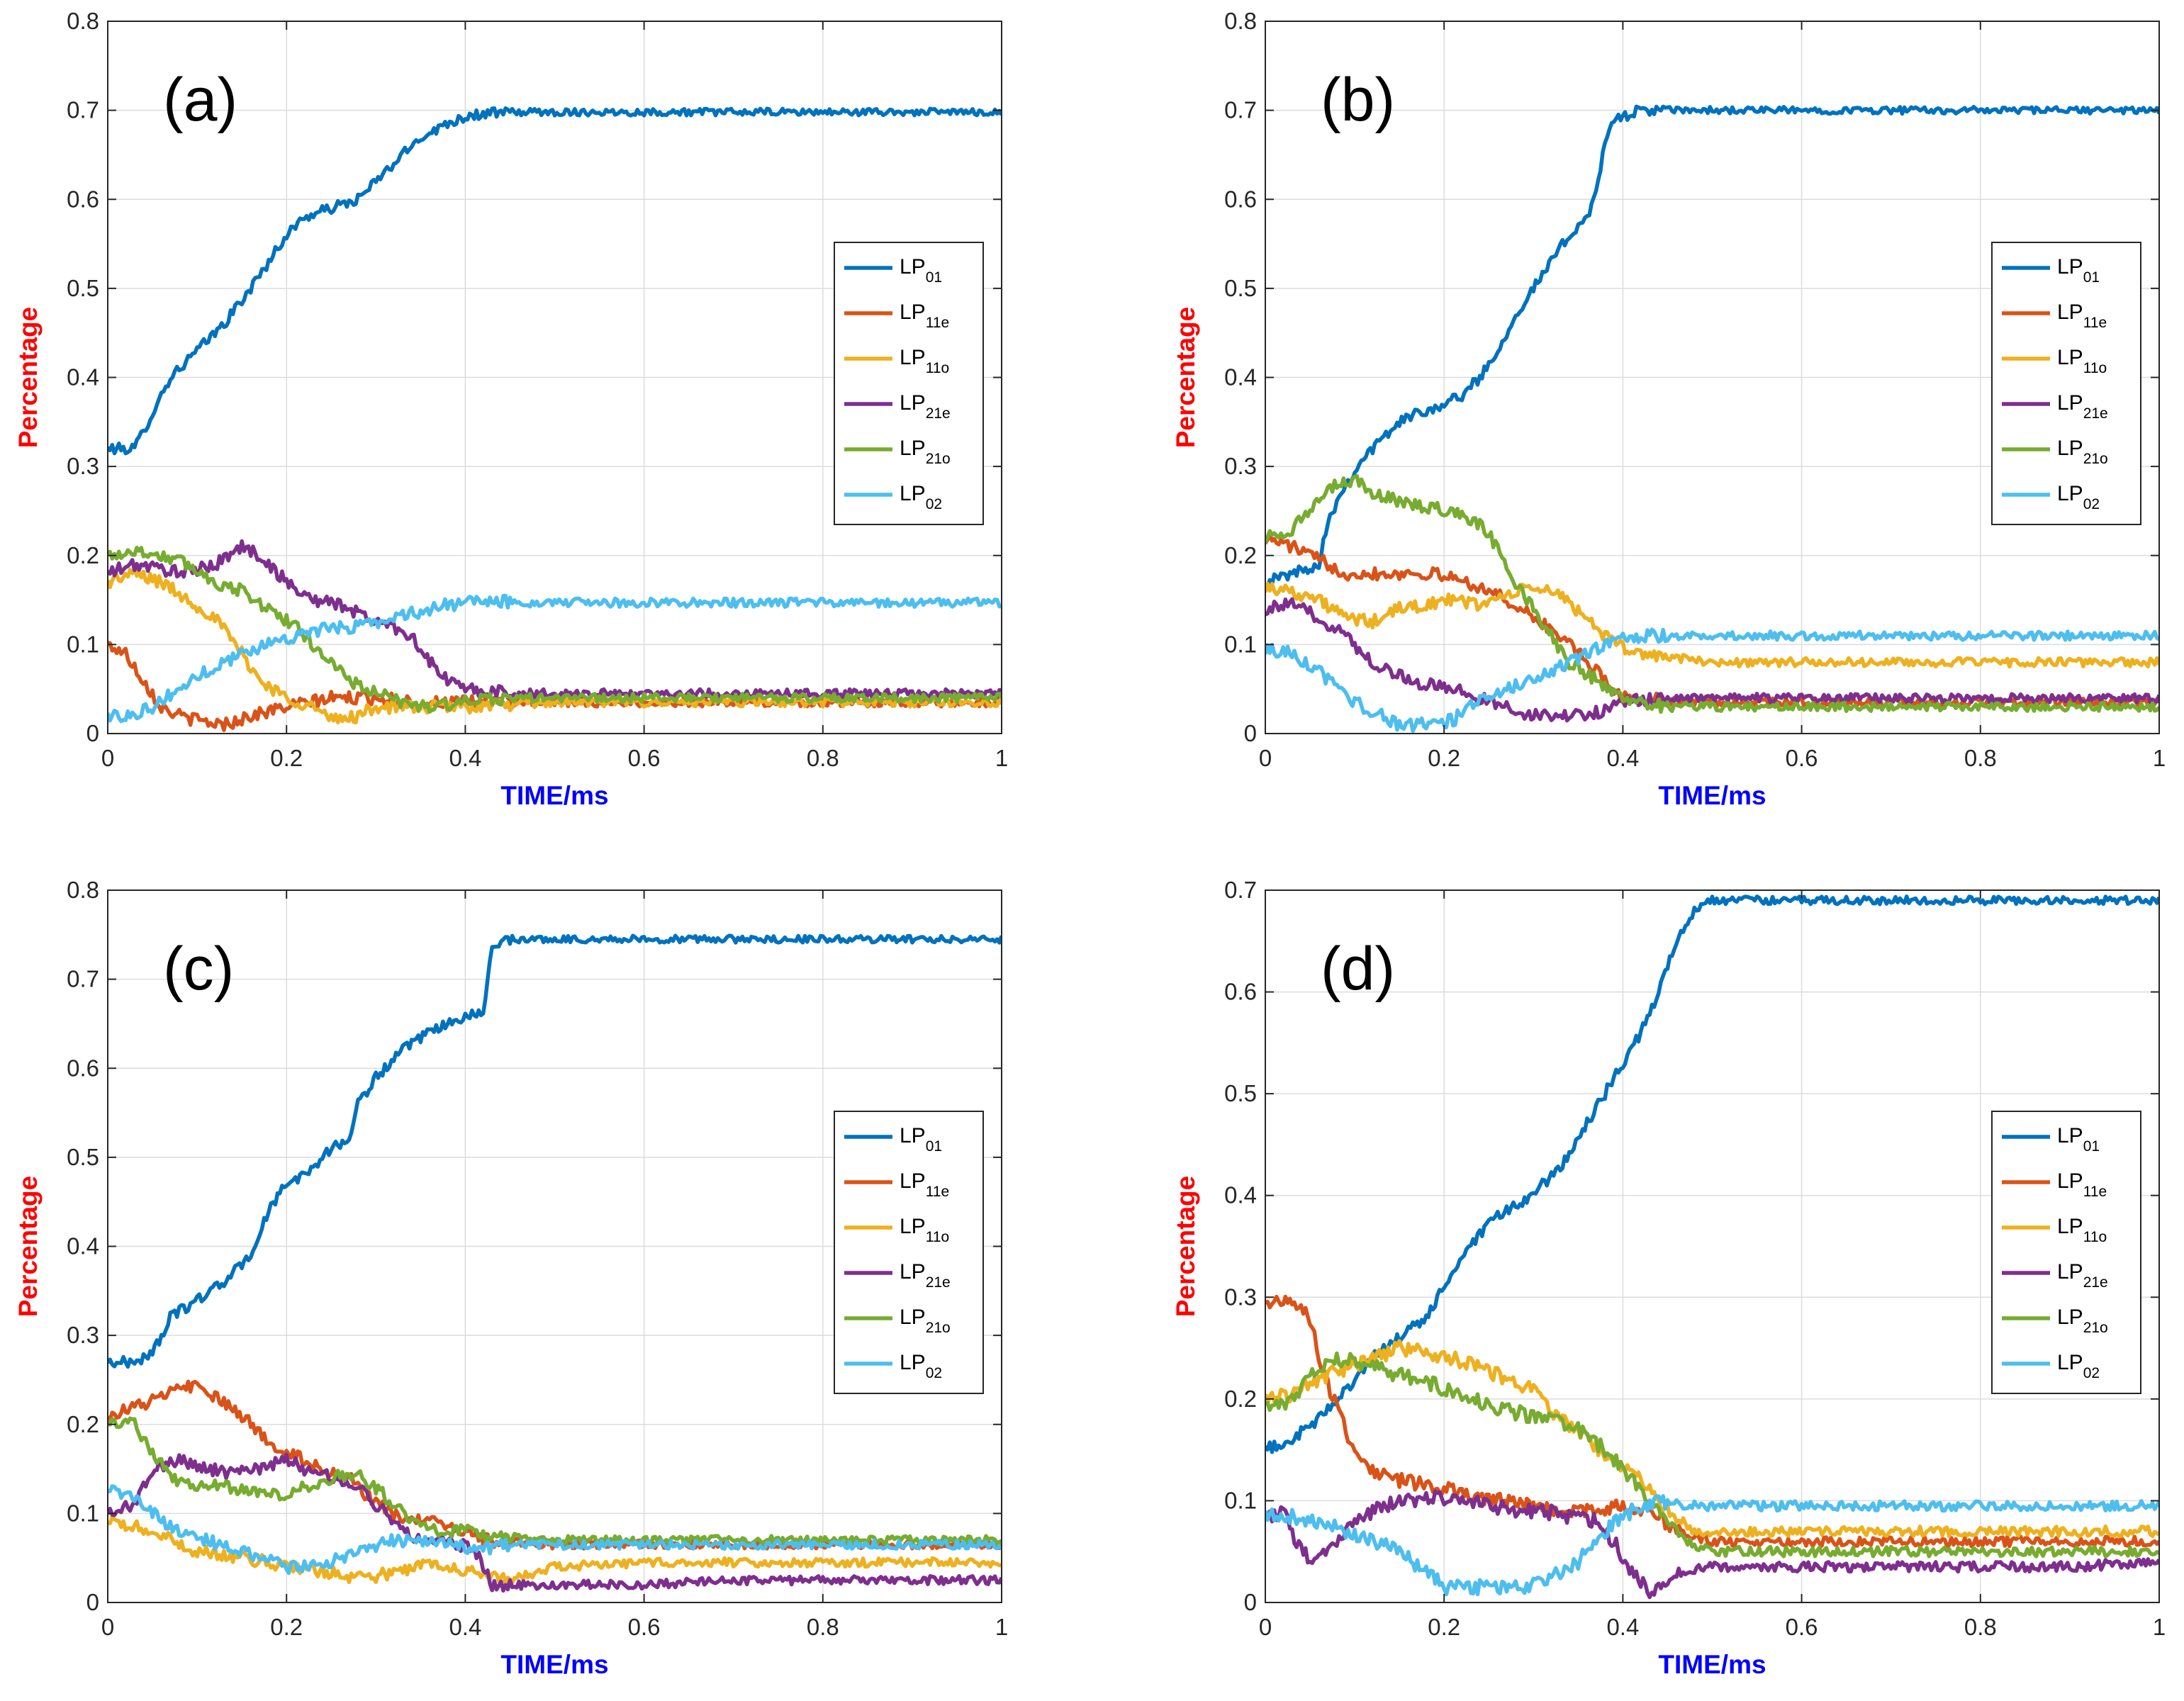  What do you see at coordinates (1358, 969) in the screenshot?
I see `panel-label: (d)` at bounding box center [1358, 969].